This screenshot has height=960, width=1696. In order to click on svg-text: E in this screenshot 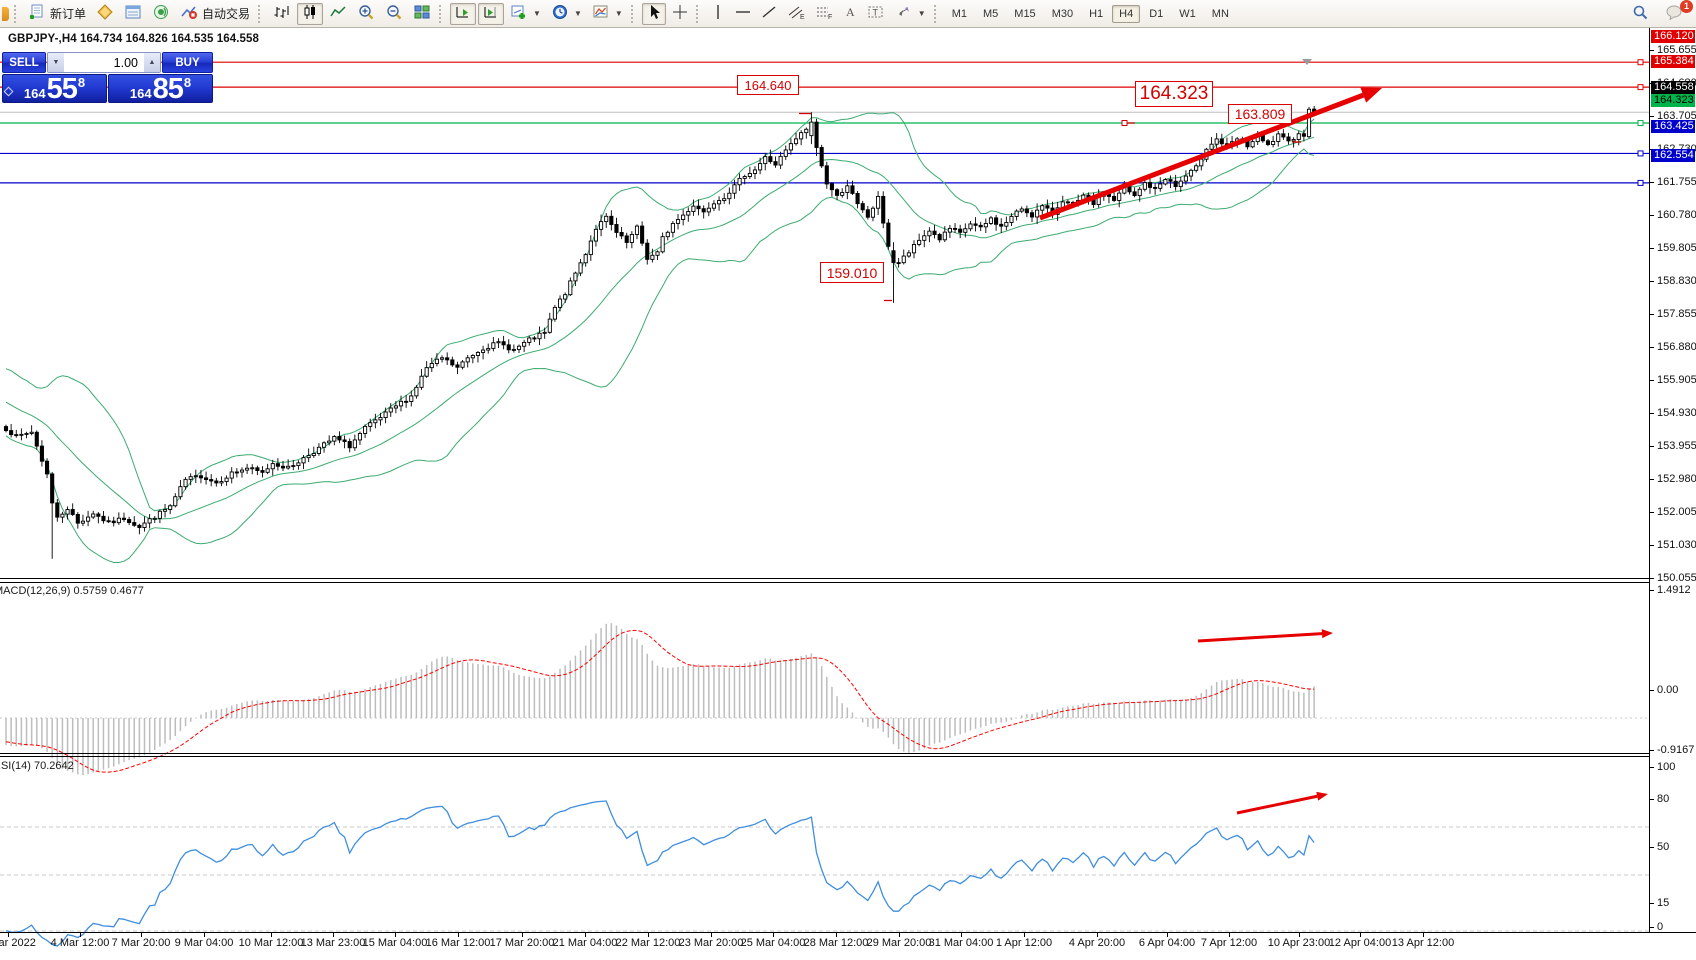, I will do `click(802, 17)`.